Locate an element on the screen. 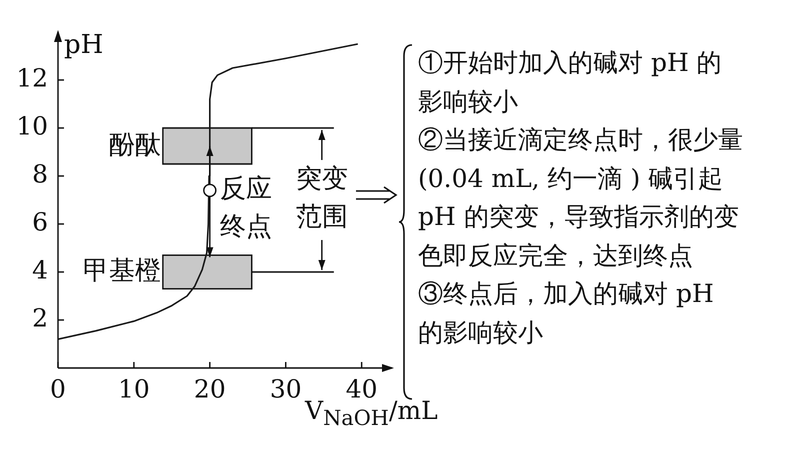 This screenshot has width=806, height=450. legend-label: 突变范围 is located at coordinates (322, 198).